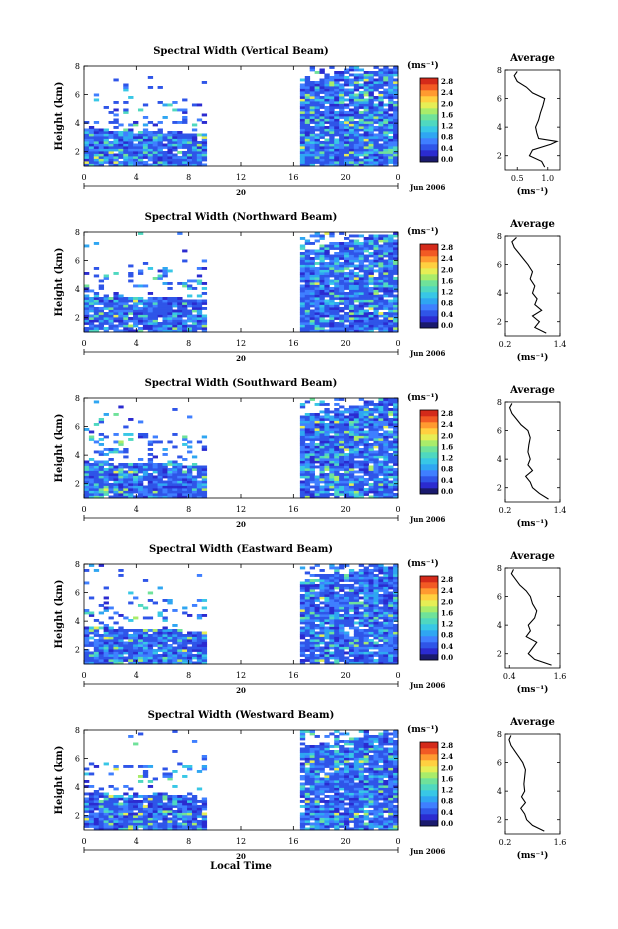 Image resolution: width=618 pixels, height=929 pixels. I want to click on x-tick-label: 12, so click(241, 343).